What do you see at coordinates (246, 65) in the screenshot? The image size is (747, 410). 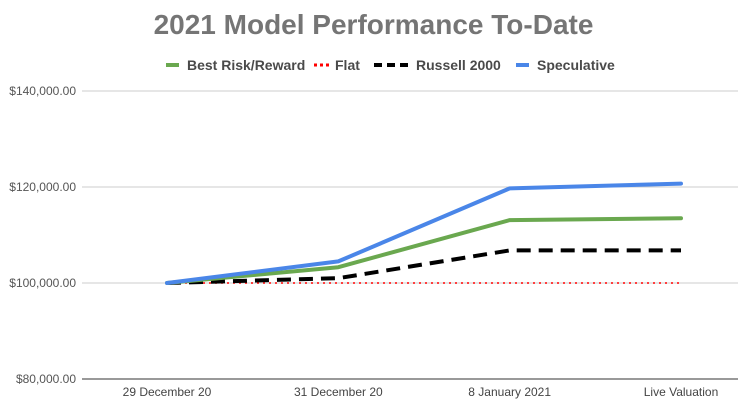 I see `legend-label: Best Risk/Reward` at bounding box center [246, 65].